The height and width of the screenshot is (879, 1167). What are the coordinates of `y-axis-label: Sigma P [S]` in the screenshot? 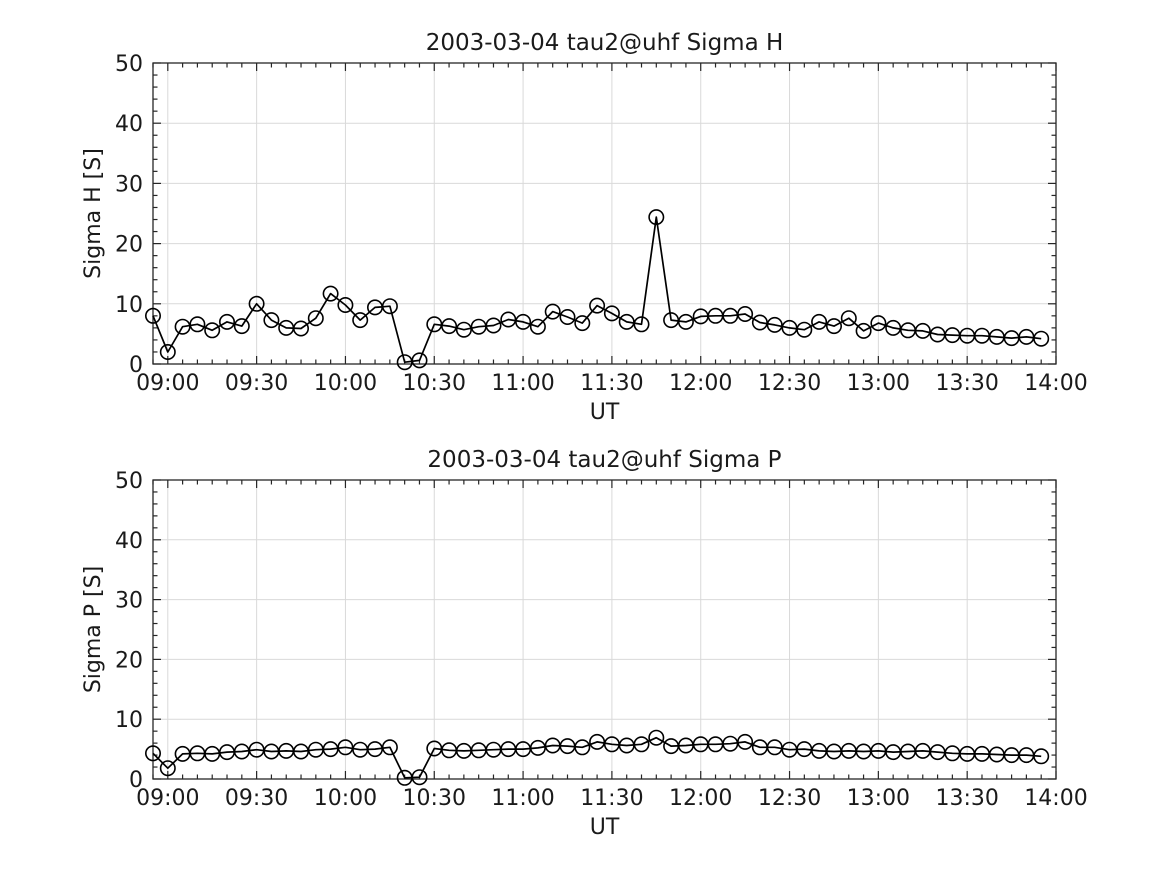 It's located at (93, 629).